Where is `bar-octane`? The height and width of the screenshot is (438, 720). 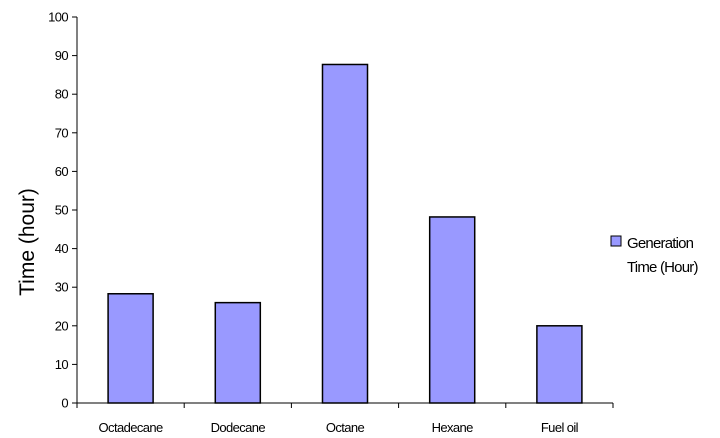 bar-octane is located at coordinates (345, 233).